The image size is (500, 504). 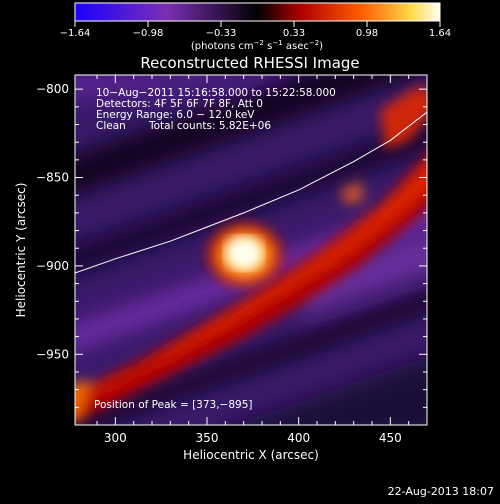 I want to click on y-tick-label: −950, so click(x=52, y=354).